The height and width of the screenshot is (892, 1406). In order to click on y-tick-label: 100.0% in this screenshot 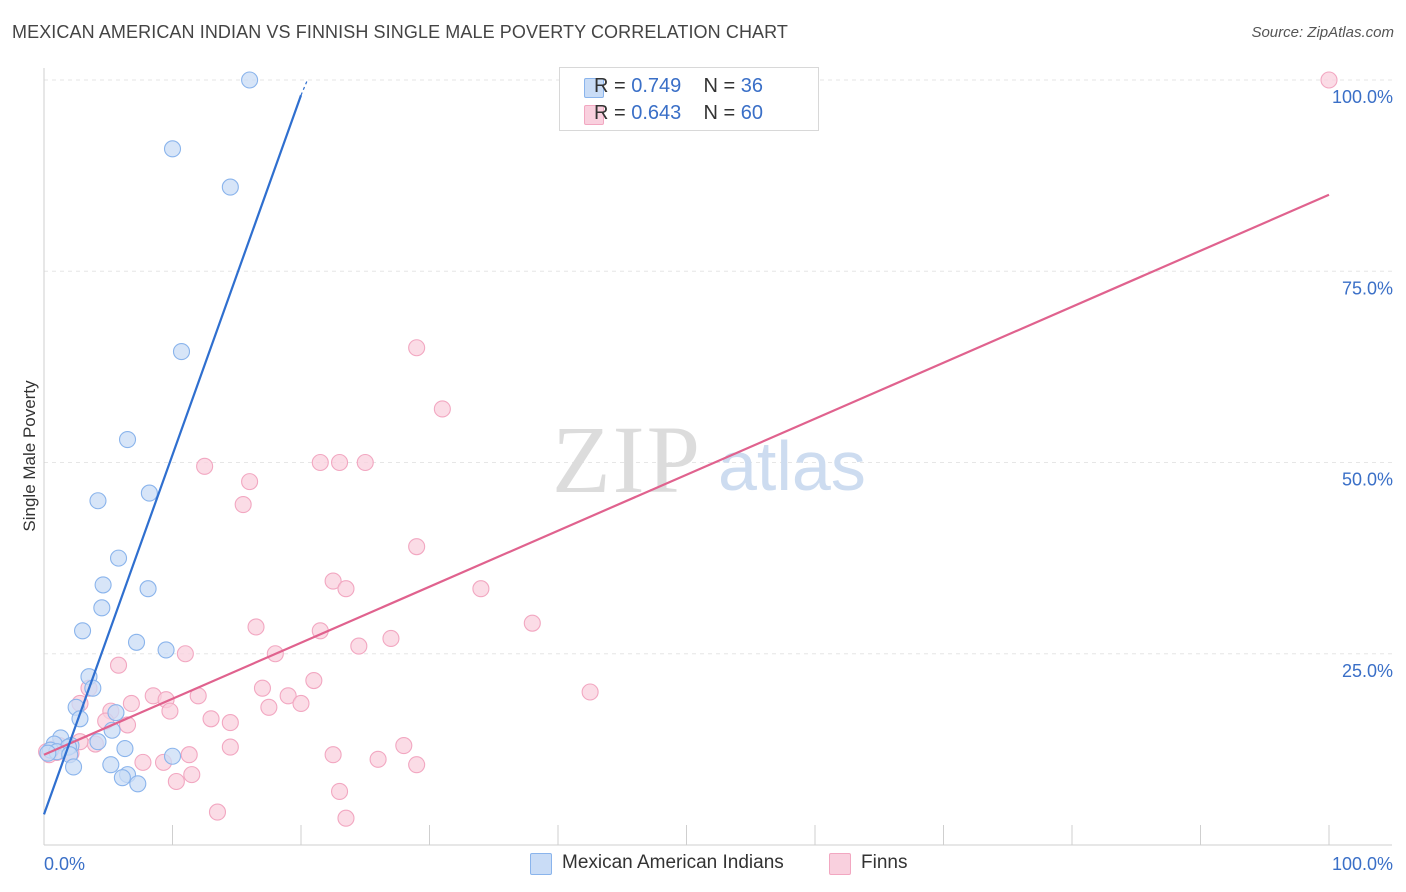, I will do `click(1362, 97)`.